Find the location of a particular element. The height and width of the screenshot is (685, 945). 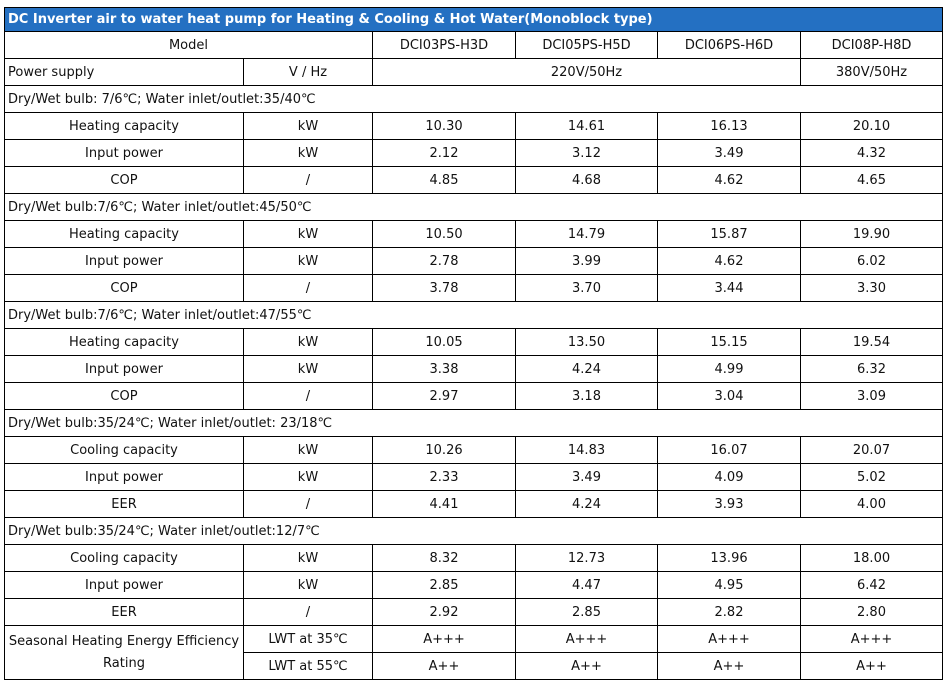

table-row: Heating capacity kW 10.30 14.61 16.13 20.10 is located at coordinates (474, 126).